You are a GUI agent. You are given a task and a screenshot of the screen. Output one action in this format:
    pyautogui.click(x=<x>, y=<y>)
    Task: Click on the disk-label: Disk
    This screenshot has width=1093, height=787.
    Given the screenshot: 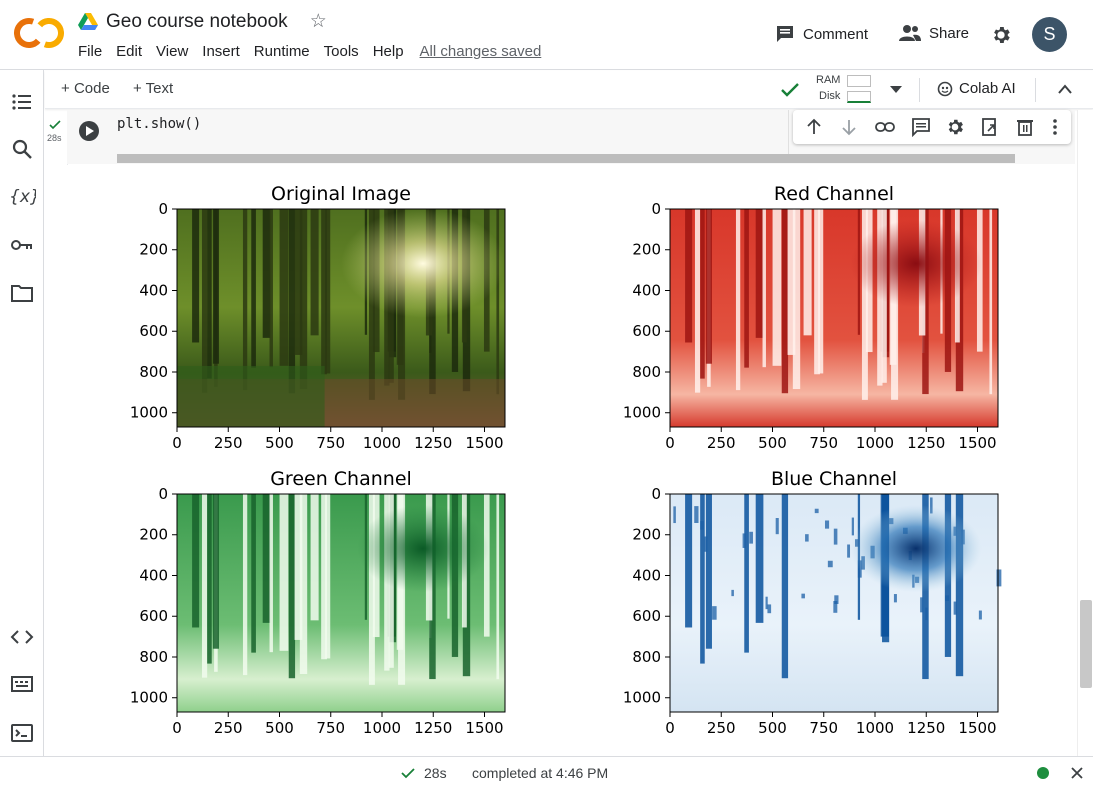 What is the action you would take?
    pyautogui.click(x=830, y=96)
    